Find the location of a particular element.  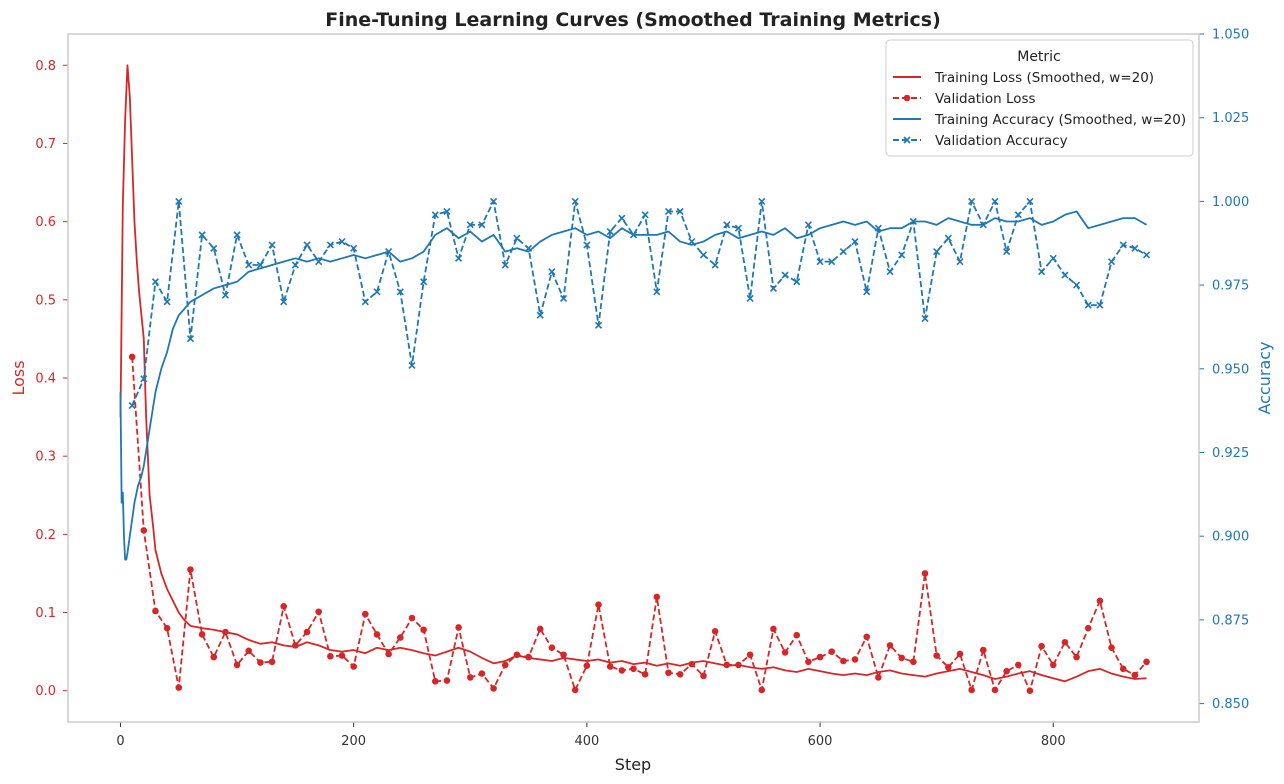

legend-swatch-validation-loss is located at coordinates (907, 98).